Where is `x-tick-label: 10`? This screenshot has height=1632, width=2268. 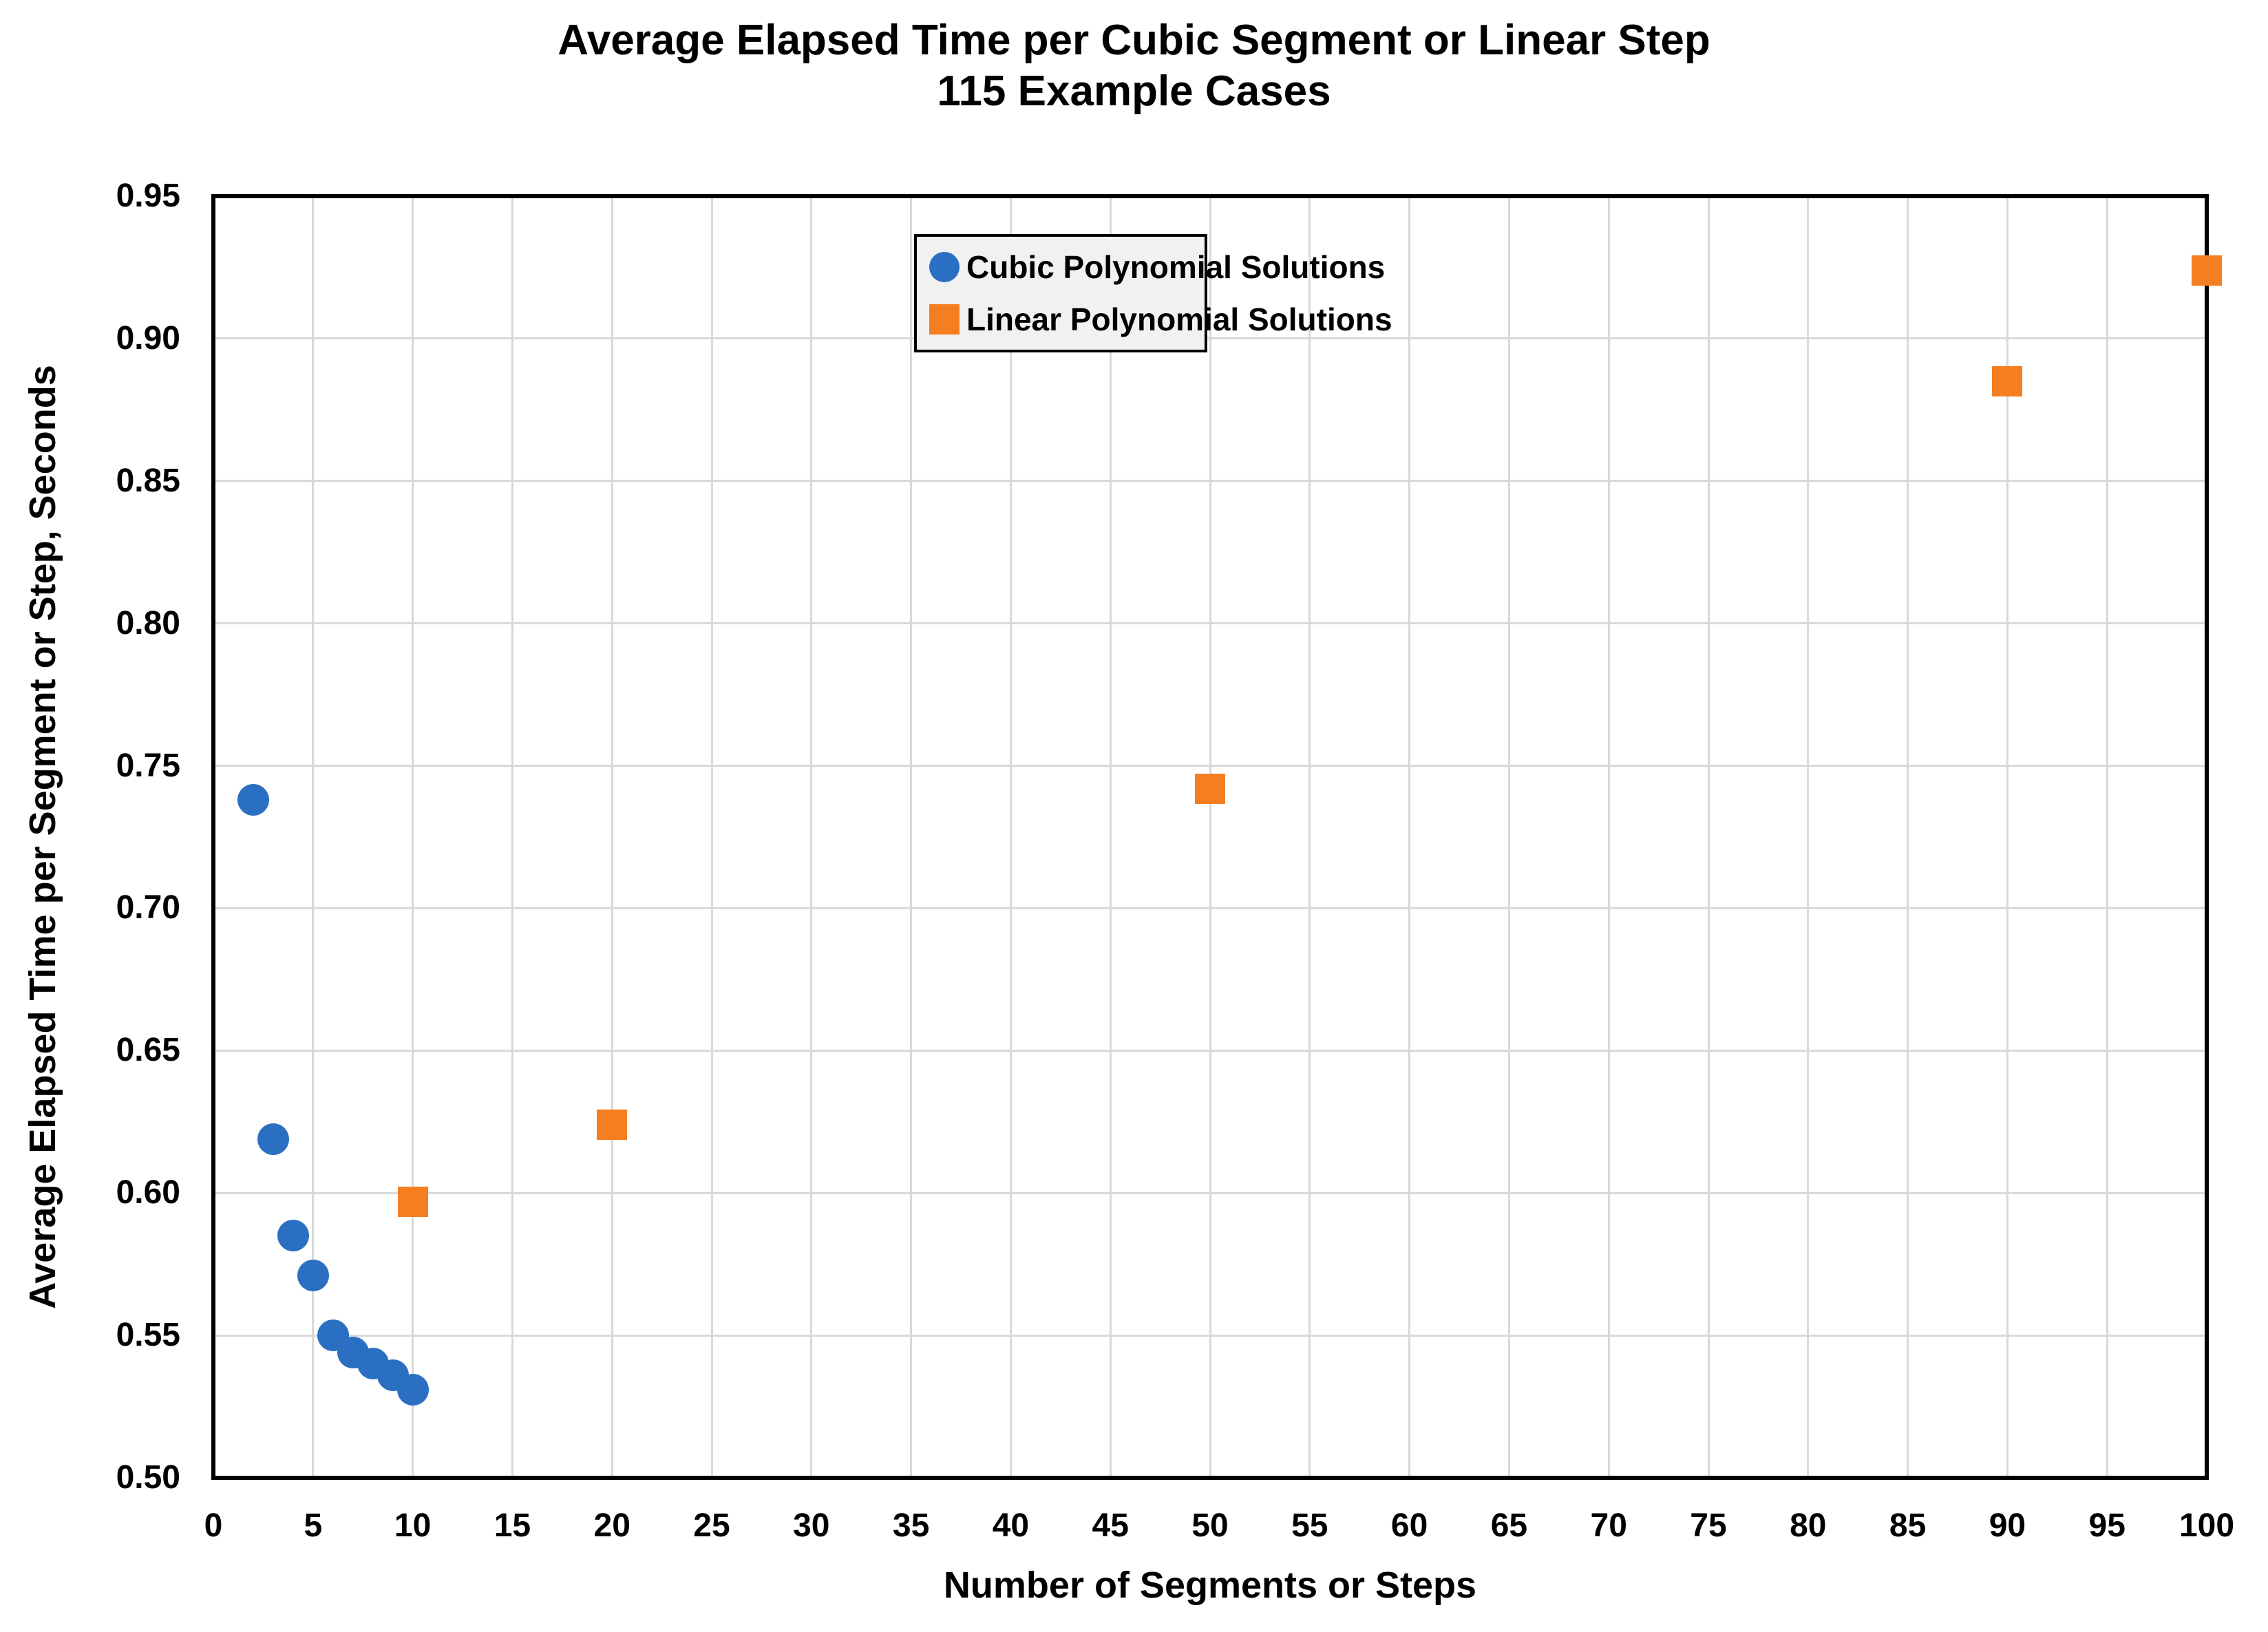 x-tick-label: 10 is located at coordinates (413, 1525).